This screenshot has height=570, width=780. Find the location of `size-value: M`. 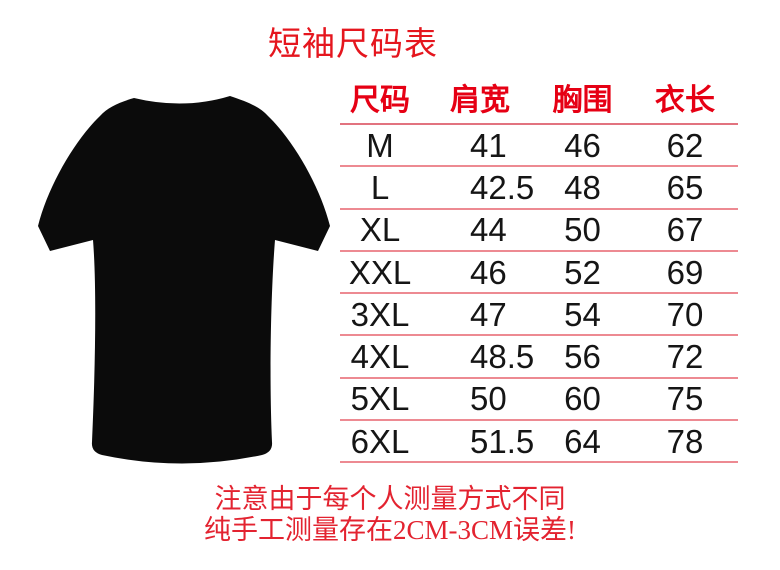

size-value: M is located at coordinates (380, 145).